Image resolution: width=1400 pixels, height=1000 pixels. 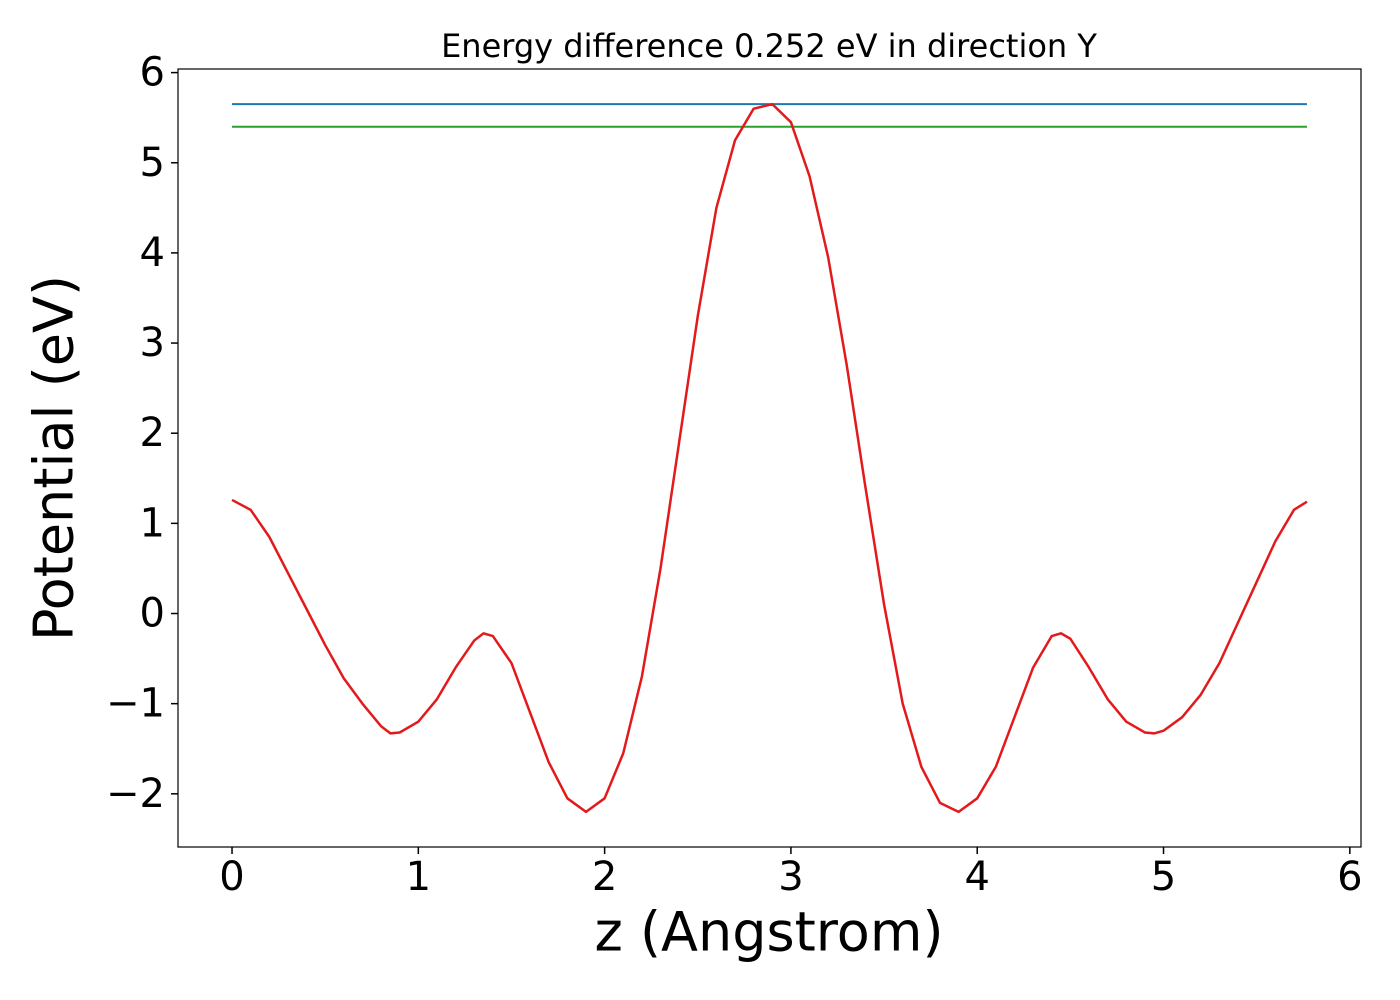 I want to click on y-tick-label: 6, so click(x=152, y=73).